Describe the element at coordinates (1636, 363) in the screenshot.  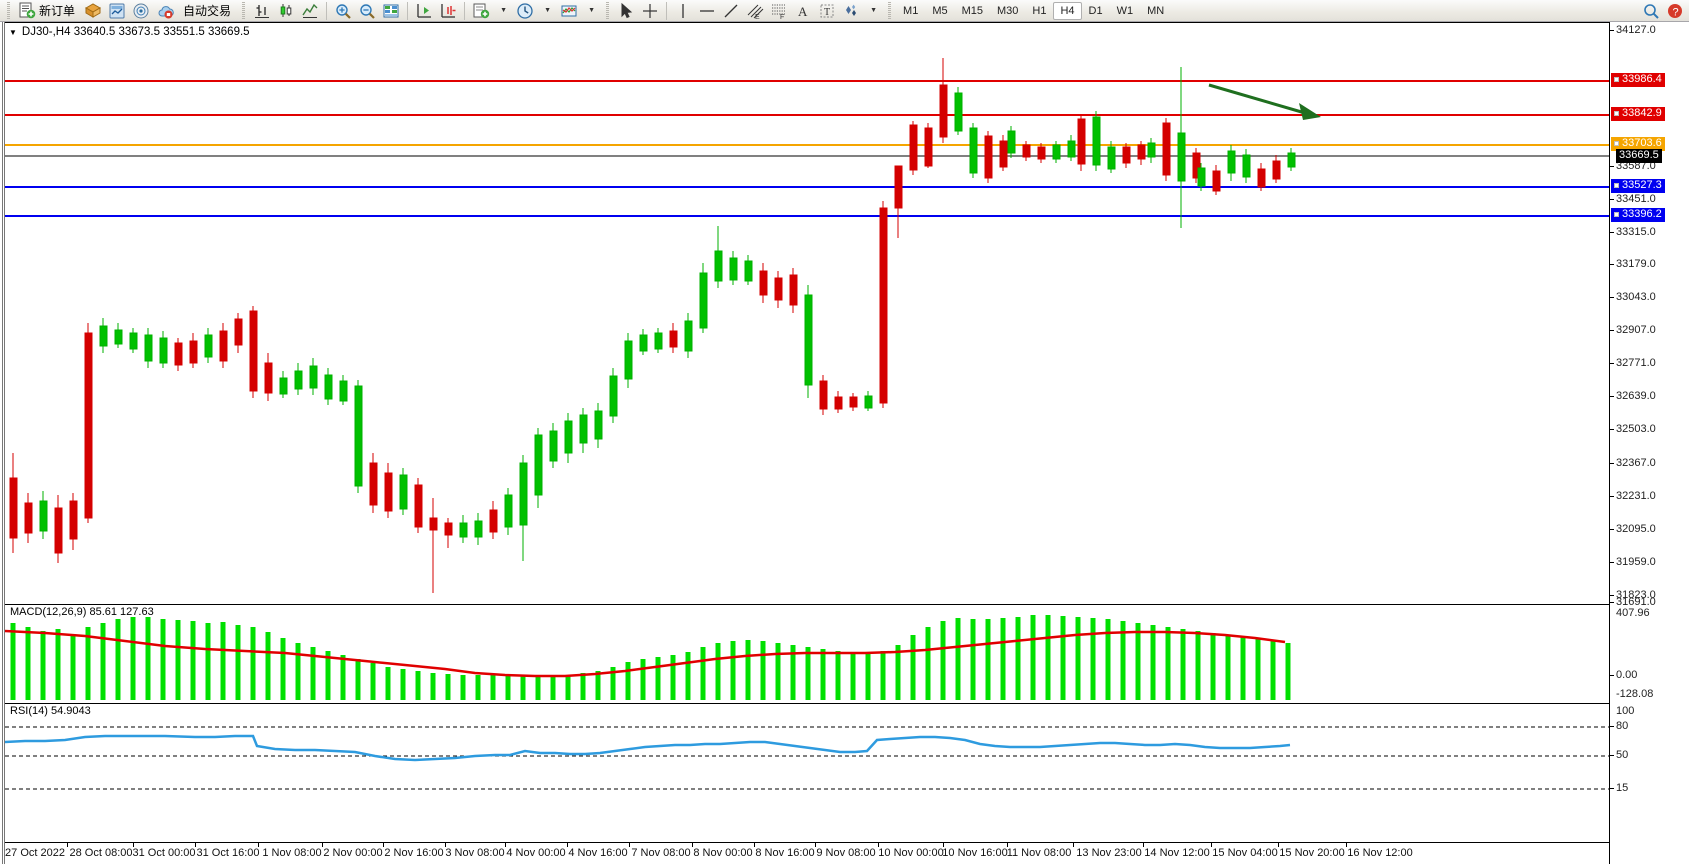
I see `price-tick: 32771.0` at that location.